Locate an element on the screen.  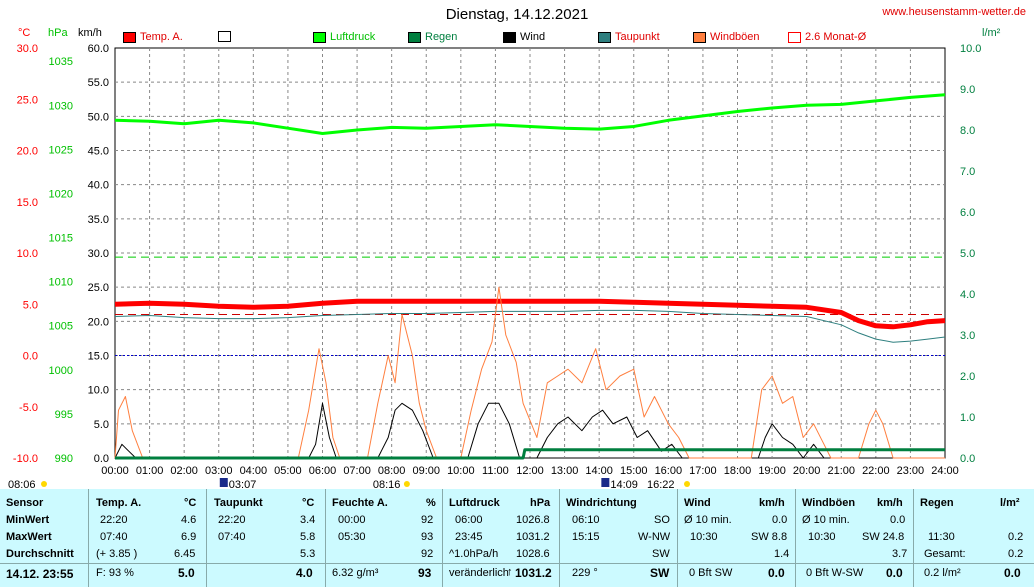
dew-min: 3.4 is located at coordinates (308, 520).